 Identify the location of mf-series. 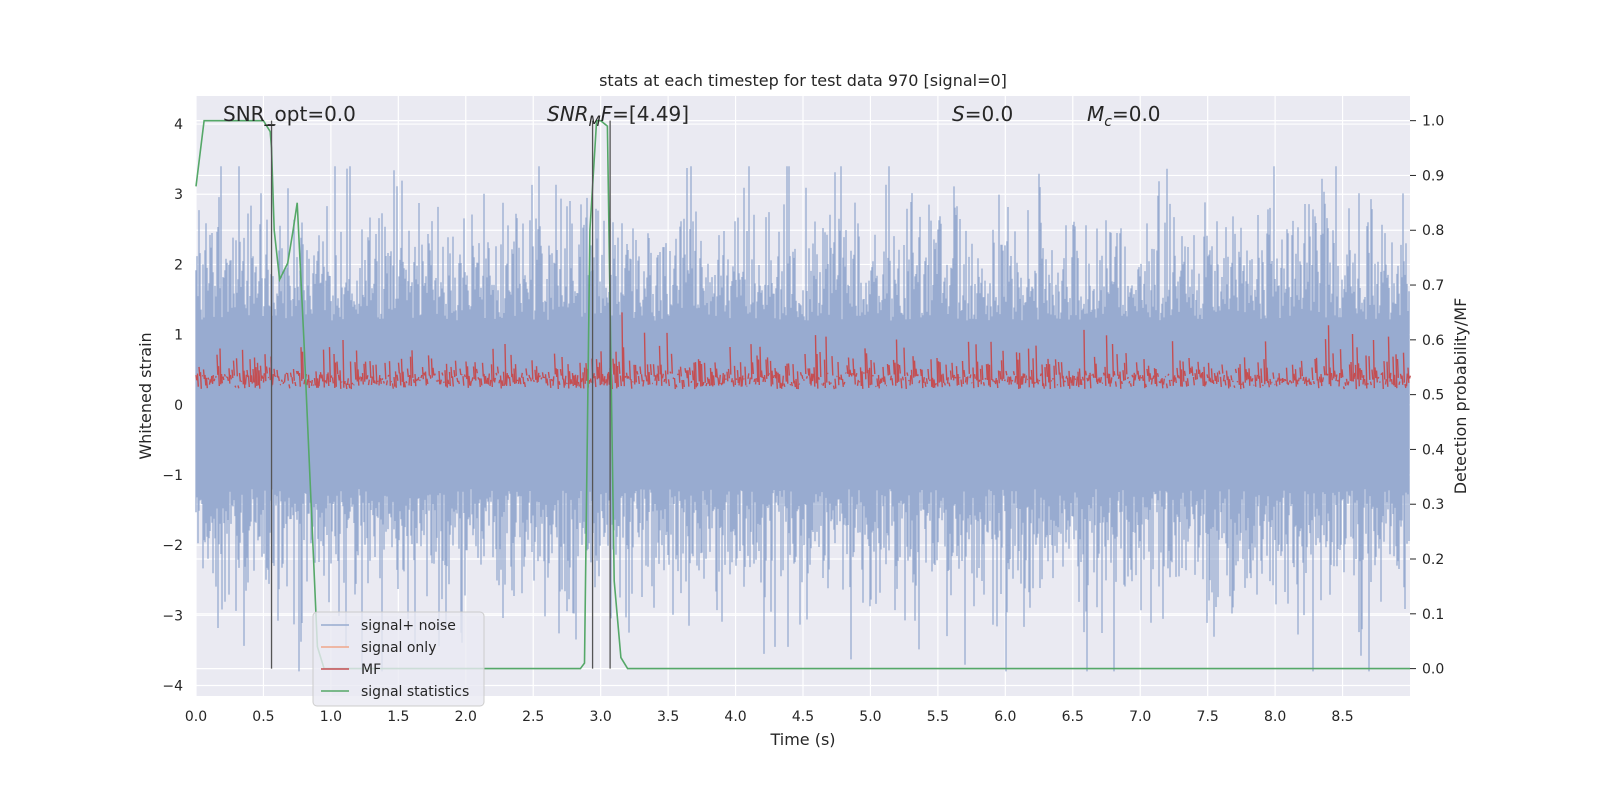
(803, 351).